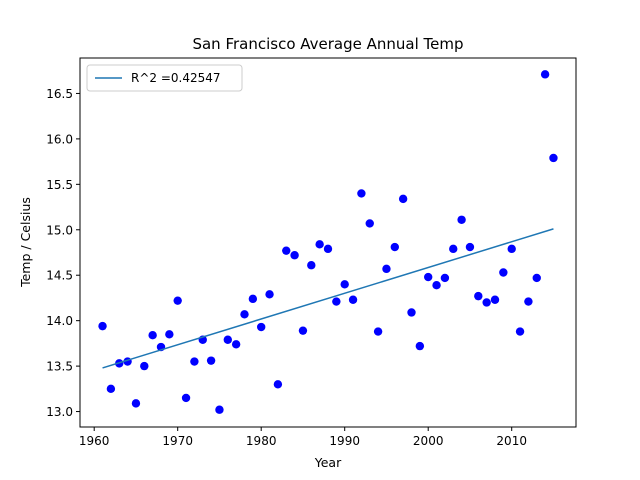 This screenshot has width=640, height=480. Describe the element at coordinates (428, 441) in the screenshot. I see `x-tick-label: 2000` at that location.